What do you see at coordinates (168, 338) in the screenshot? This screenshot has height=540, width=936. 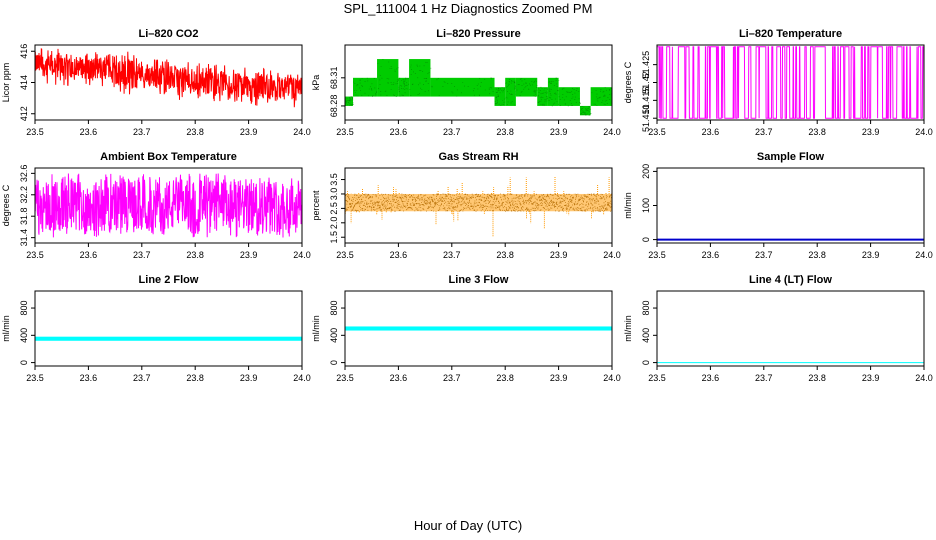 I see `plot-series-line2` at bounding box center [168, 338].